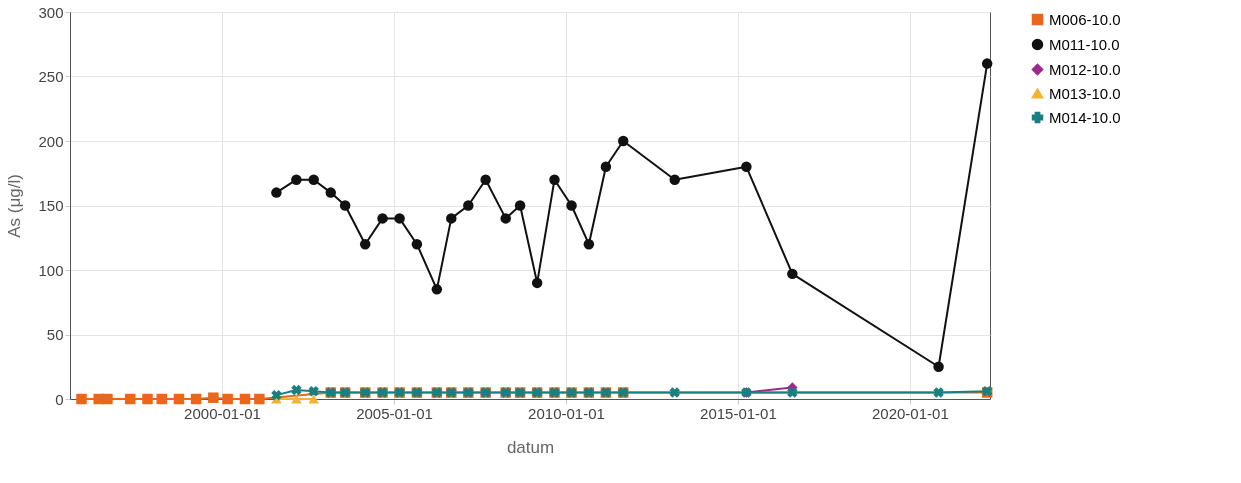  Describe the element at coordinates (1085, 69) in the screenshot. I see `legend-label: M012-10.0` at that location.